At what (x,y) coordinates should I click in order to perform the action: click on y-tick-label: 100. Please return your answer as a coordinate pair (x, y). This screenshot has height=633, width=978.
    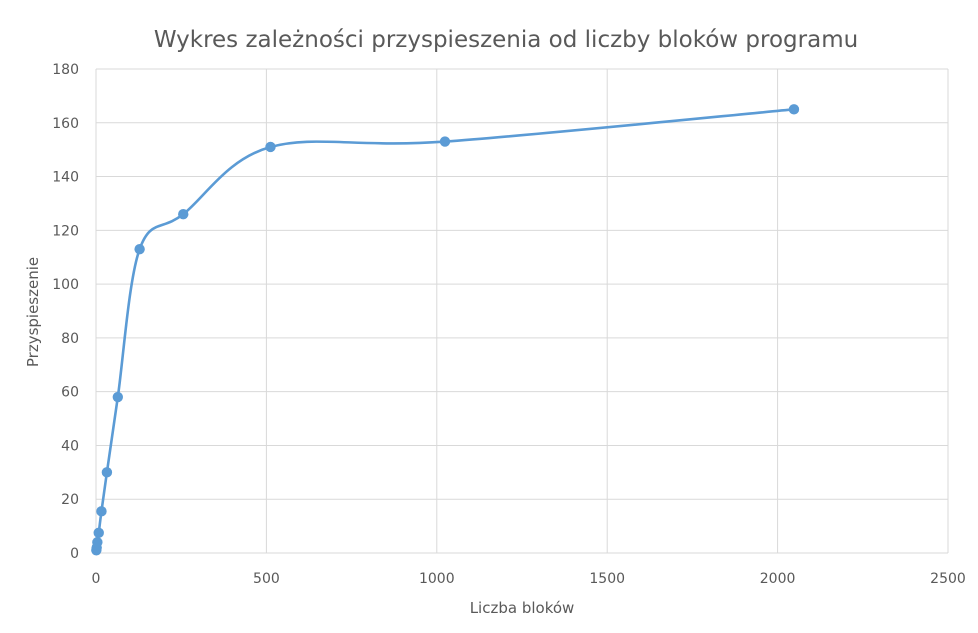
    Looking at the image, I should click on (65, 285).